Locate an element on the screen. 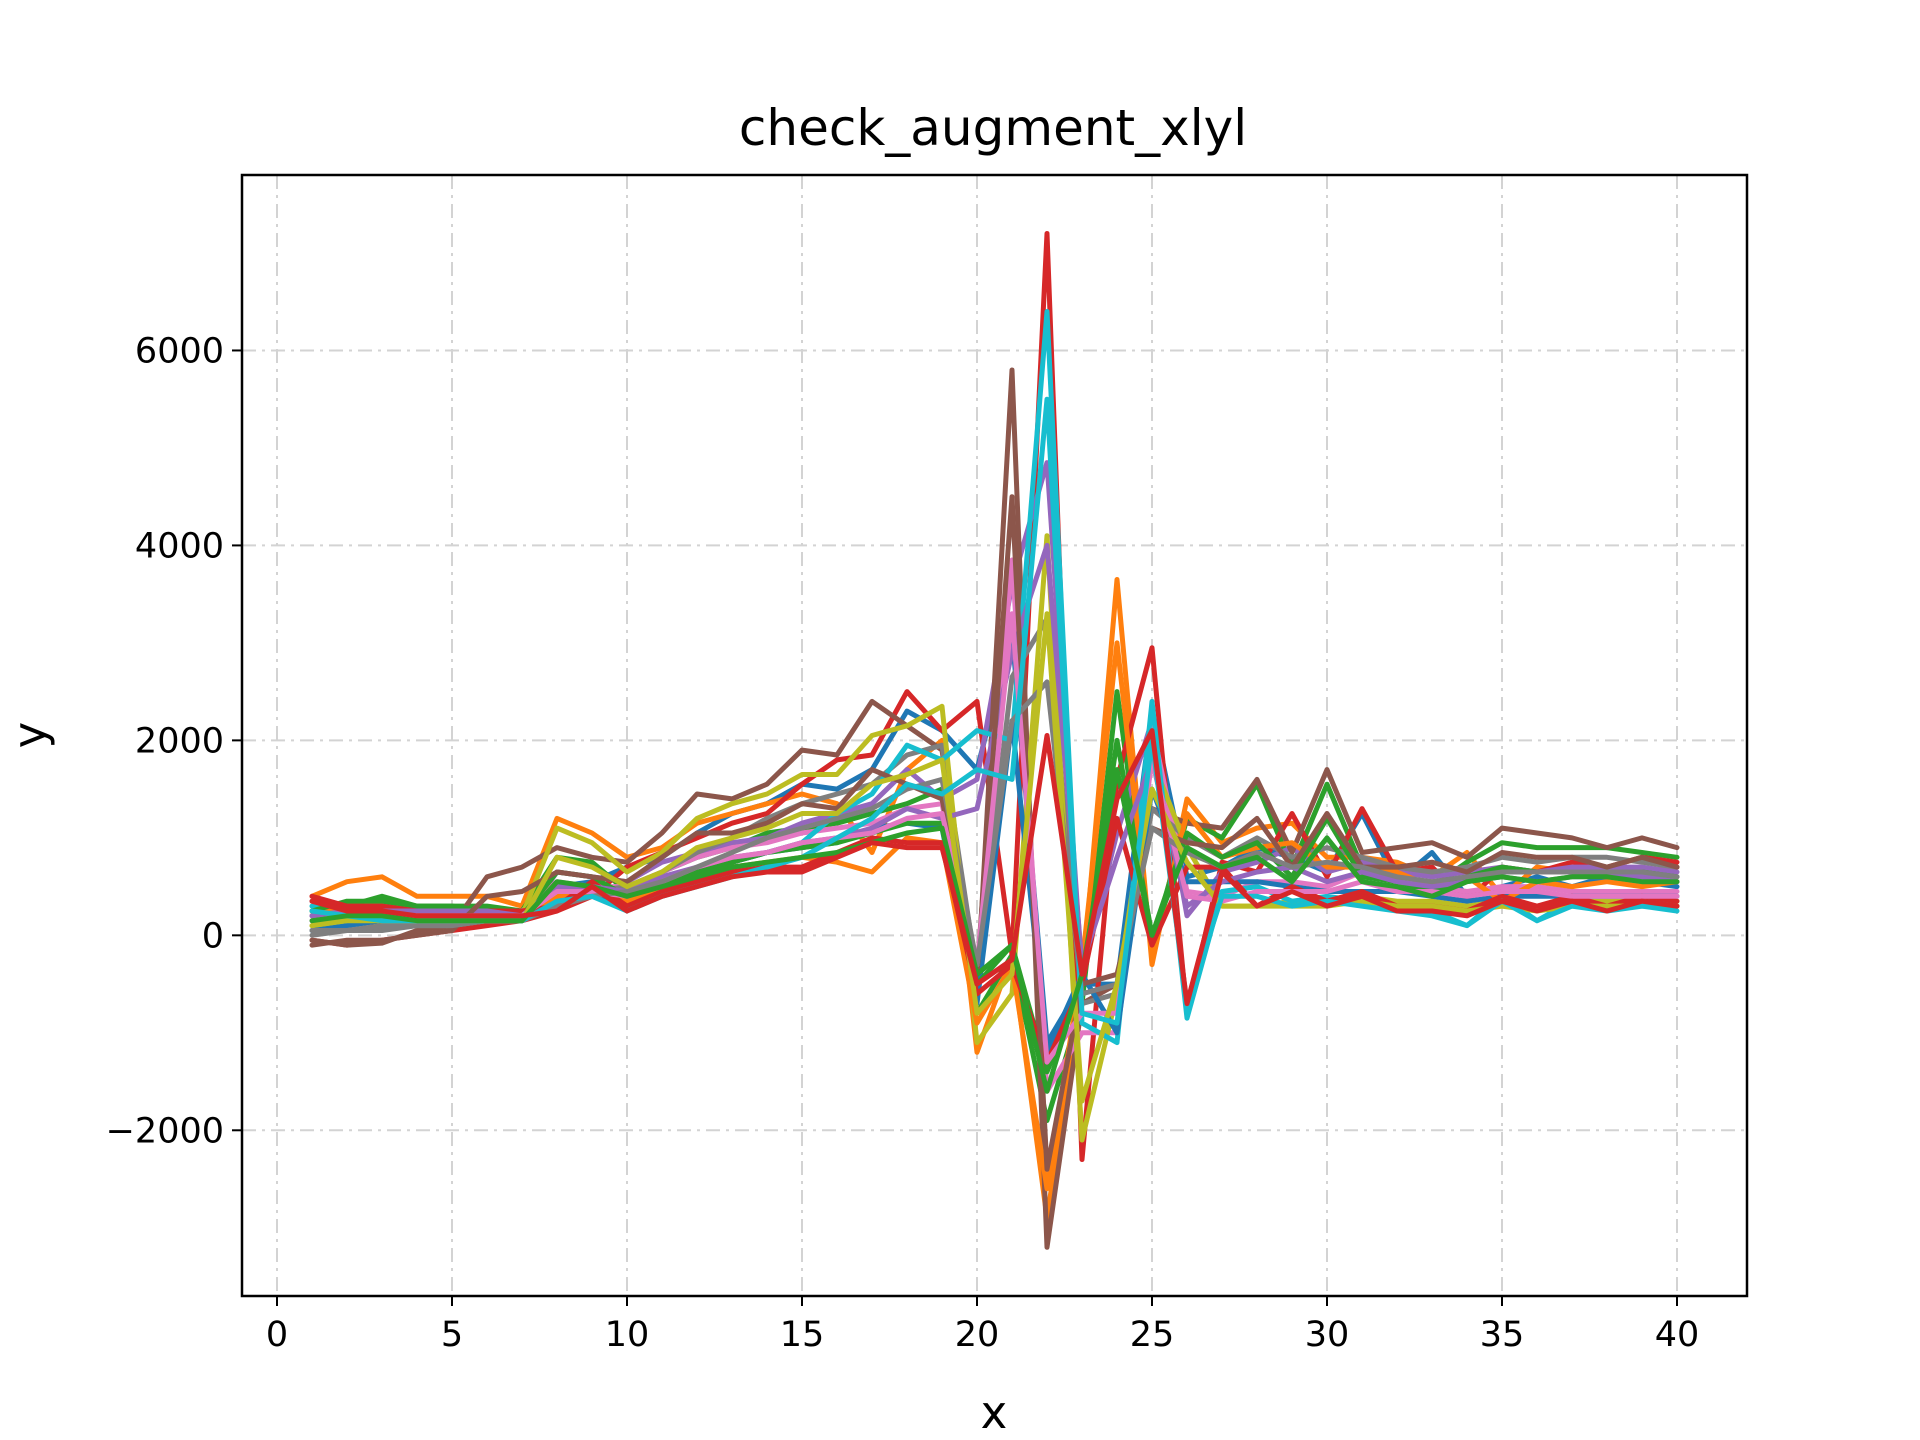 Image resolution: width=1920 pixels, height=1440 pixels. y-axis-title: y is located at coordinates (29, 735).